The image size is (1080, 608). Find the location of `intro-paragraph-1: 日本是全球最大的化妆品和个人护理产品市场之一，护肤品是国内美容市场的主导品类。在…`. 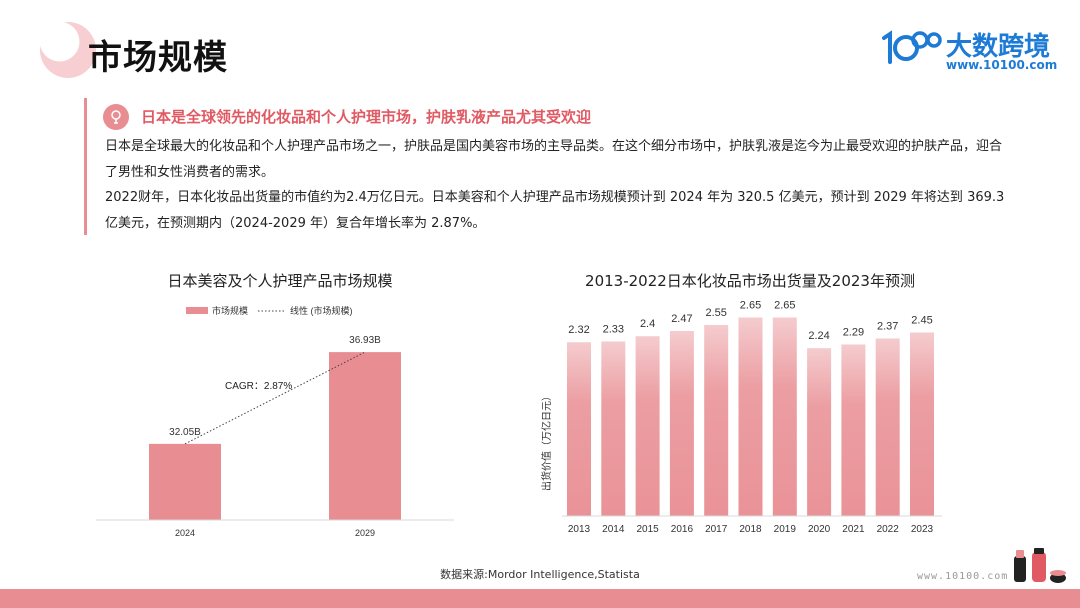

intro-paragraph-1: 日本是全球最大的化妆品和个人护理产品市场之一，护肤品是国内美容市场的主导品类。在… is located at coordinates (554, 159).